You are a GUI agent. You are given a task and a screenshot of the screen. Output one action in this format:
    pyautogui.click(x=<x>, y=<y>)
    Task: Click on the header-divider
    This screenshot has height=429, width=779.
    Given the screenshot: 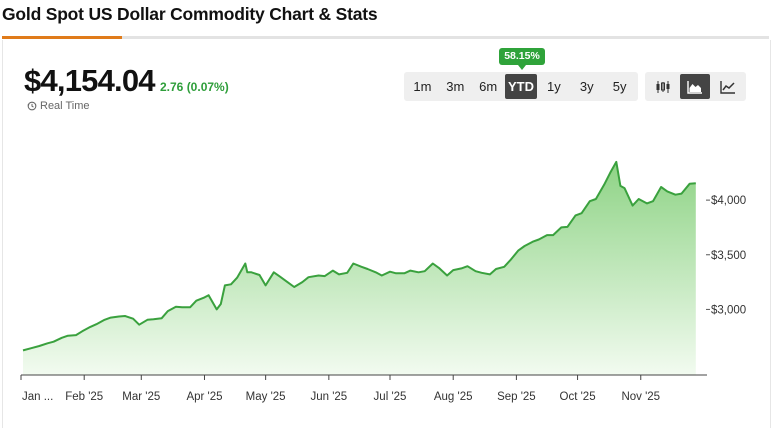 What is the action you would take?
    pyautogui.click(x=385, y=37)
    